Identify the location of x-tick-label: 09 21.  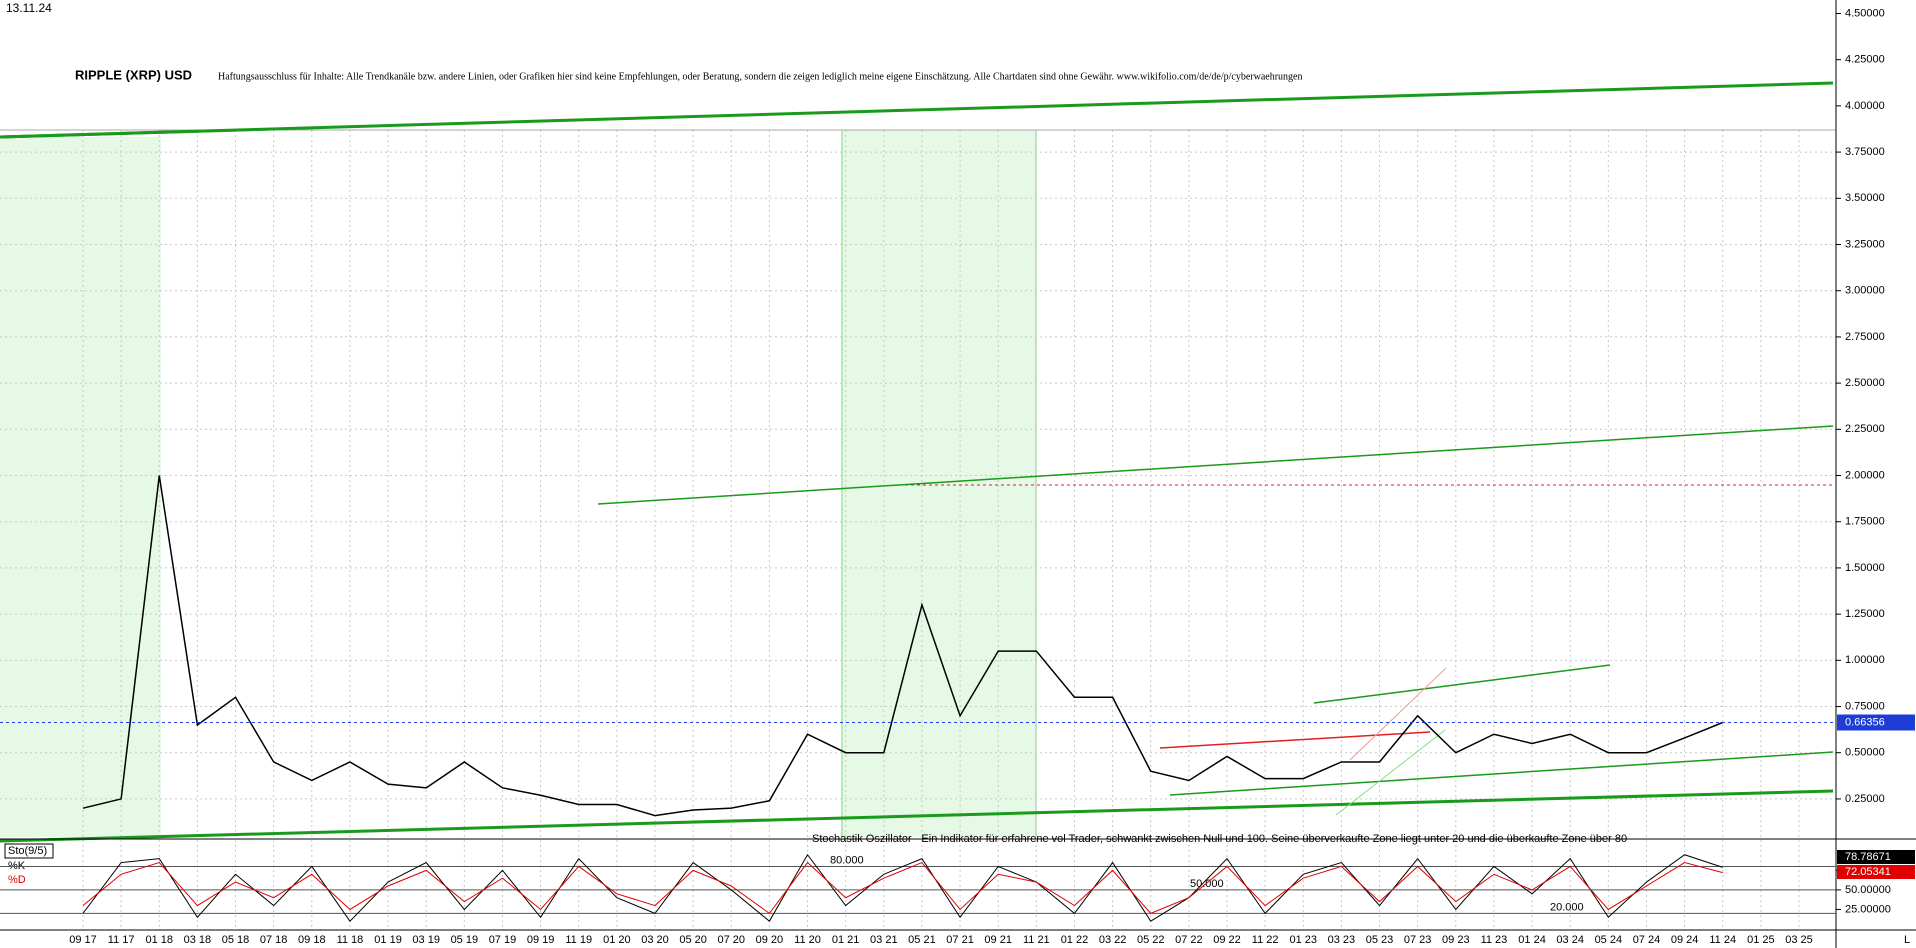
(998, 940).